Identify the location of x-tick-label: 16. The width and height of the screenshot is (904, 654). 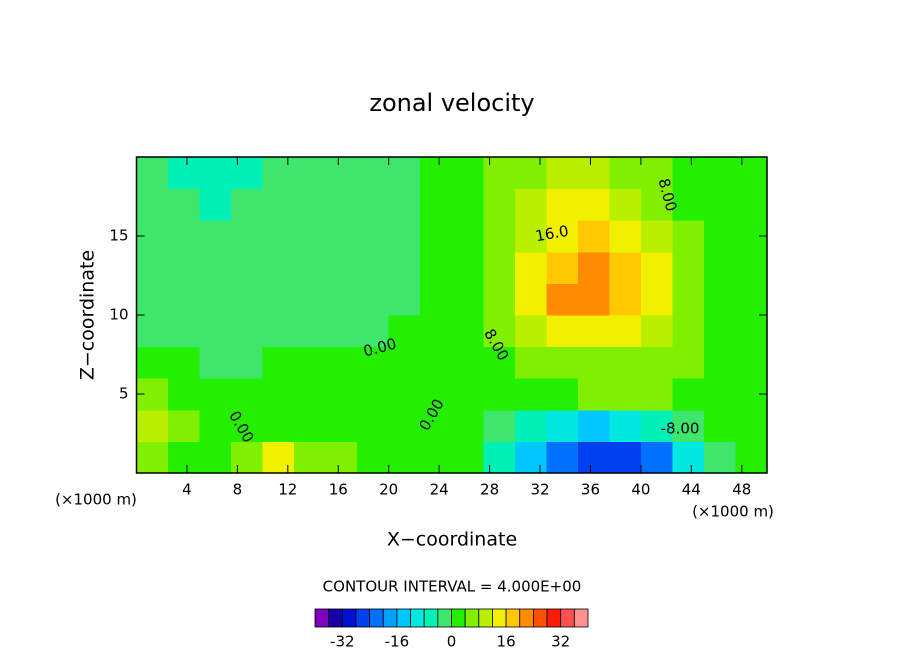
(338, 490).